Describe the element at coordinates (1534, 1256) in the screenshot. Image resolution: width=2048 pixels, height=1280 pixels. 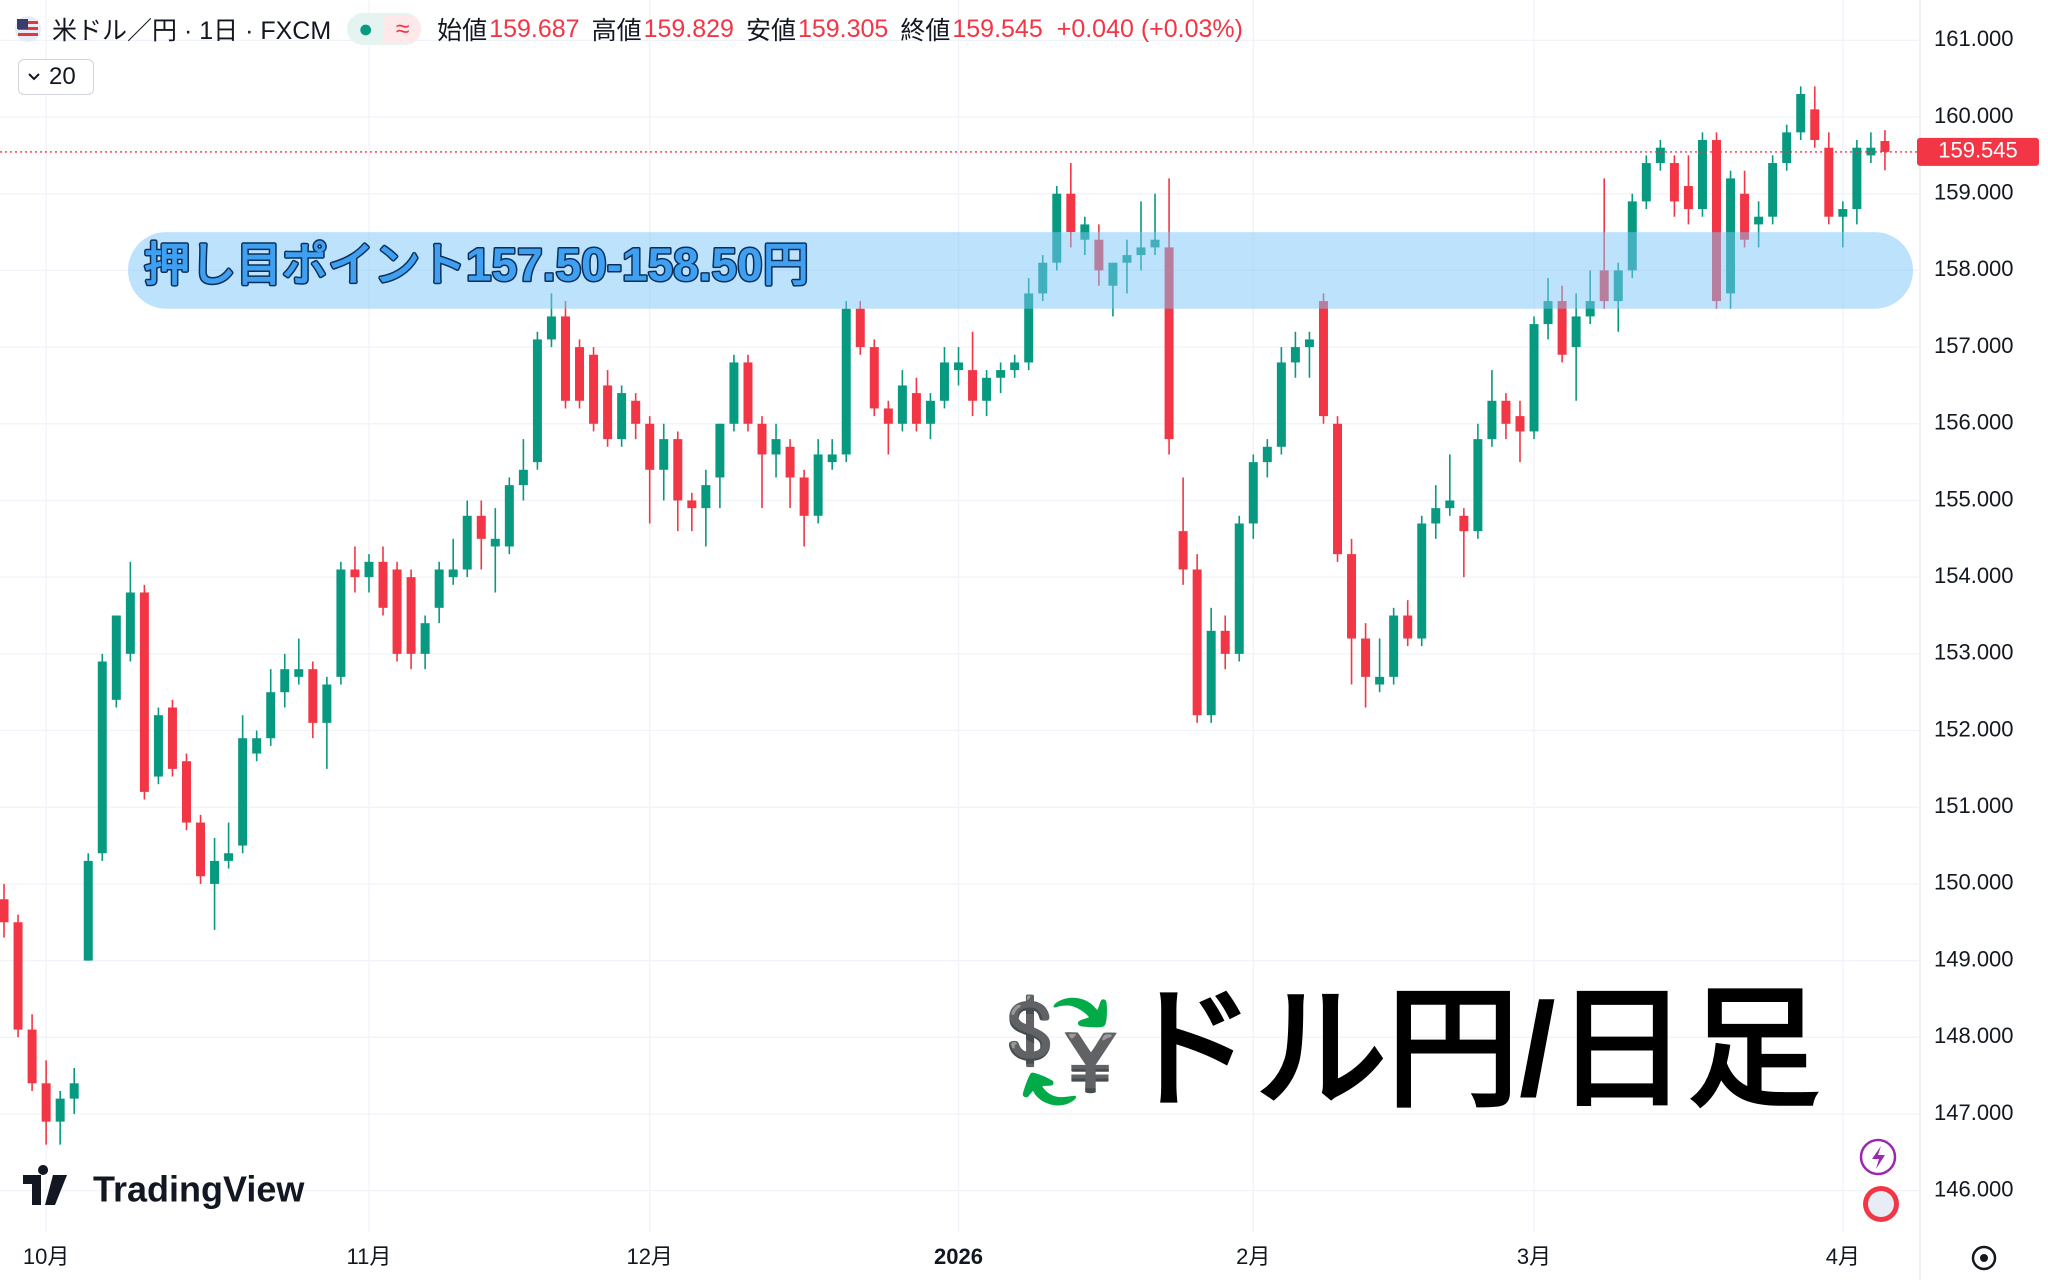
I see `x-tick-label: 3月` at that location.